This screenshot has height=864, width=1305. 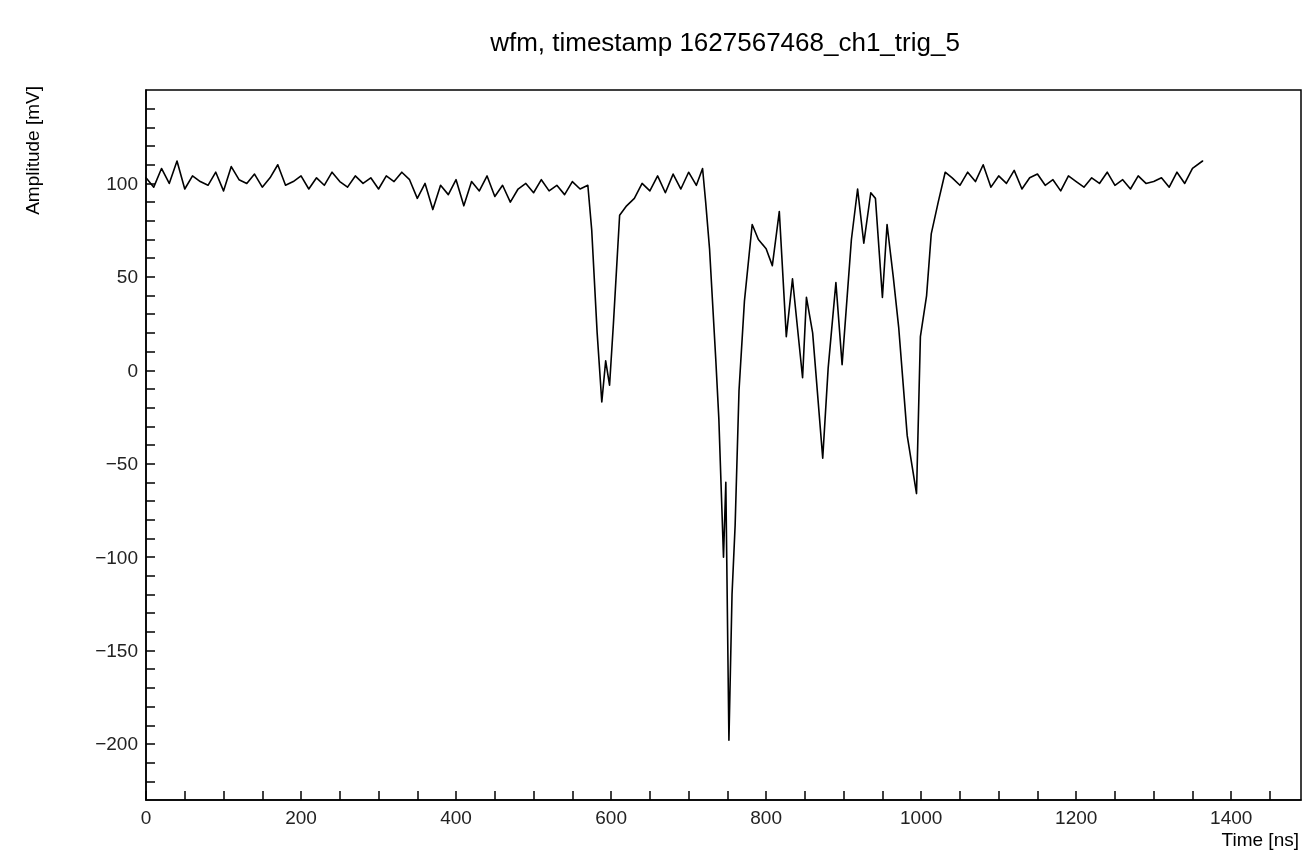 I want to click on x-tick-label: 600, so click(x=611, y=817).